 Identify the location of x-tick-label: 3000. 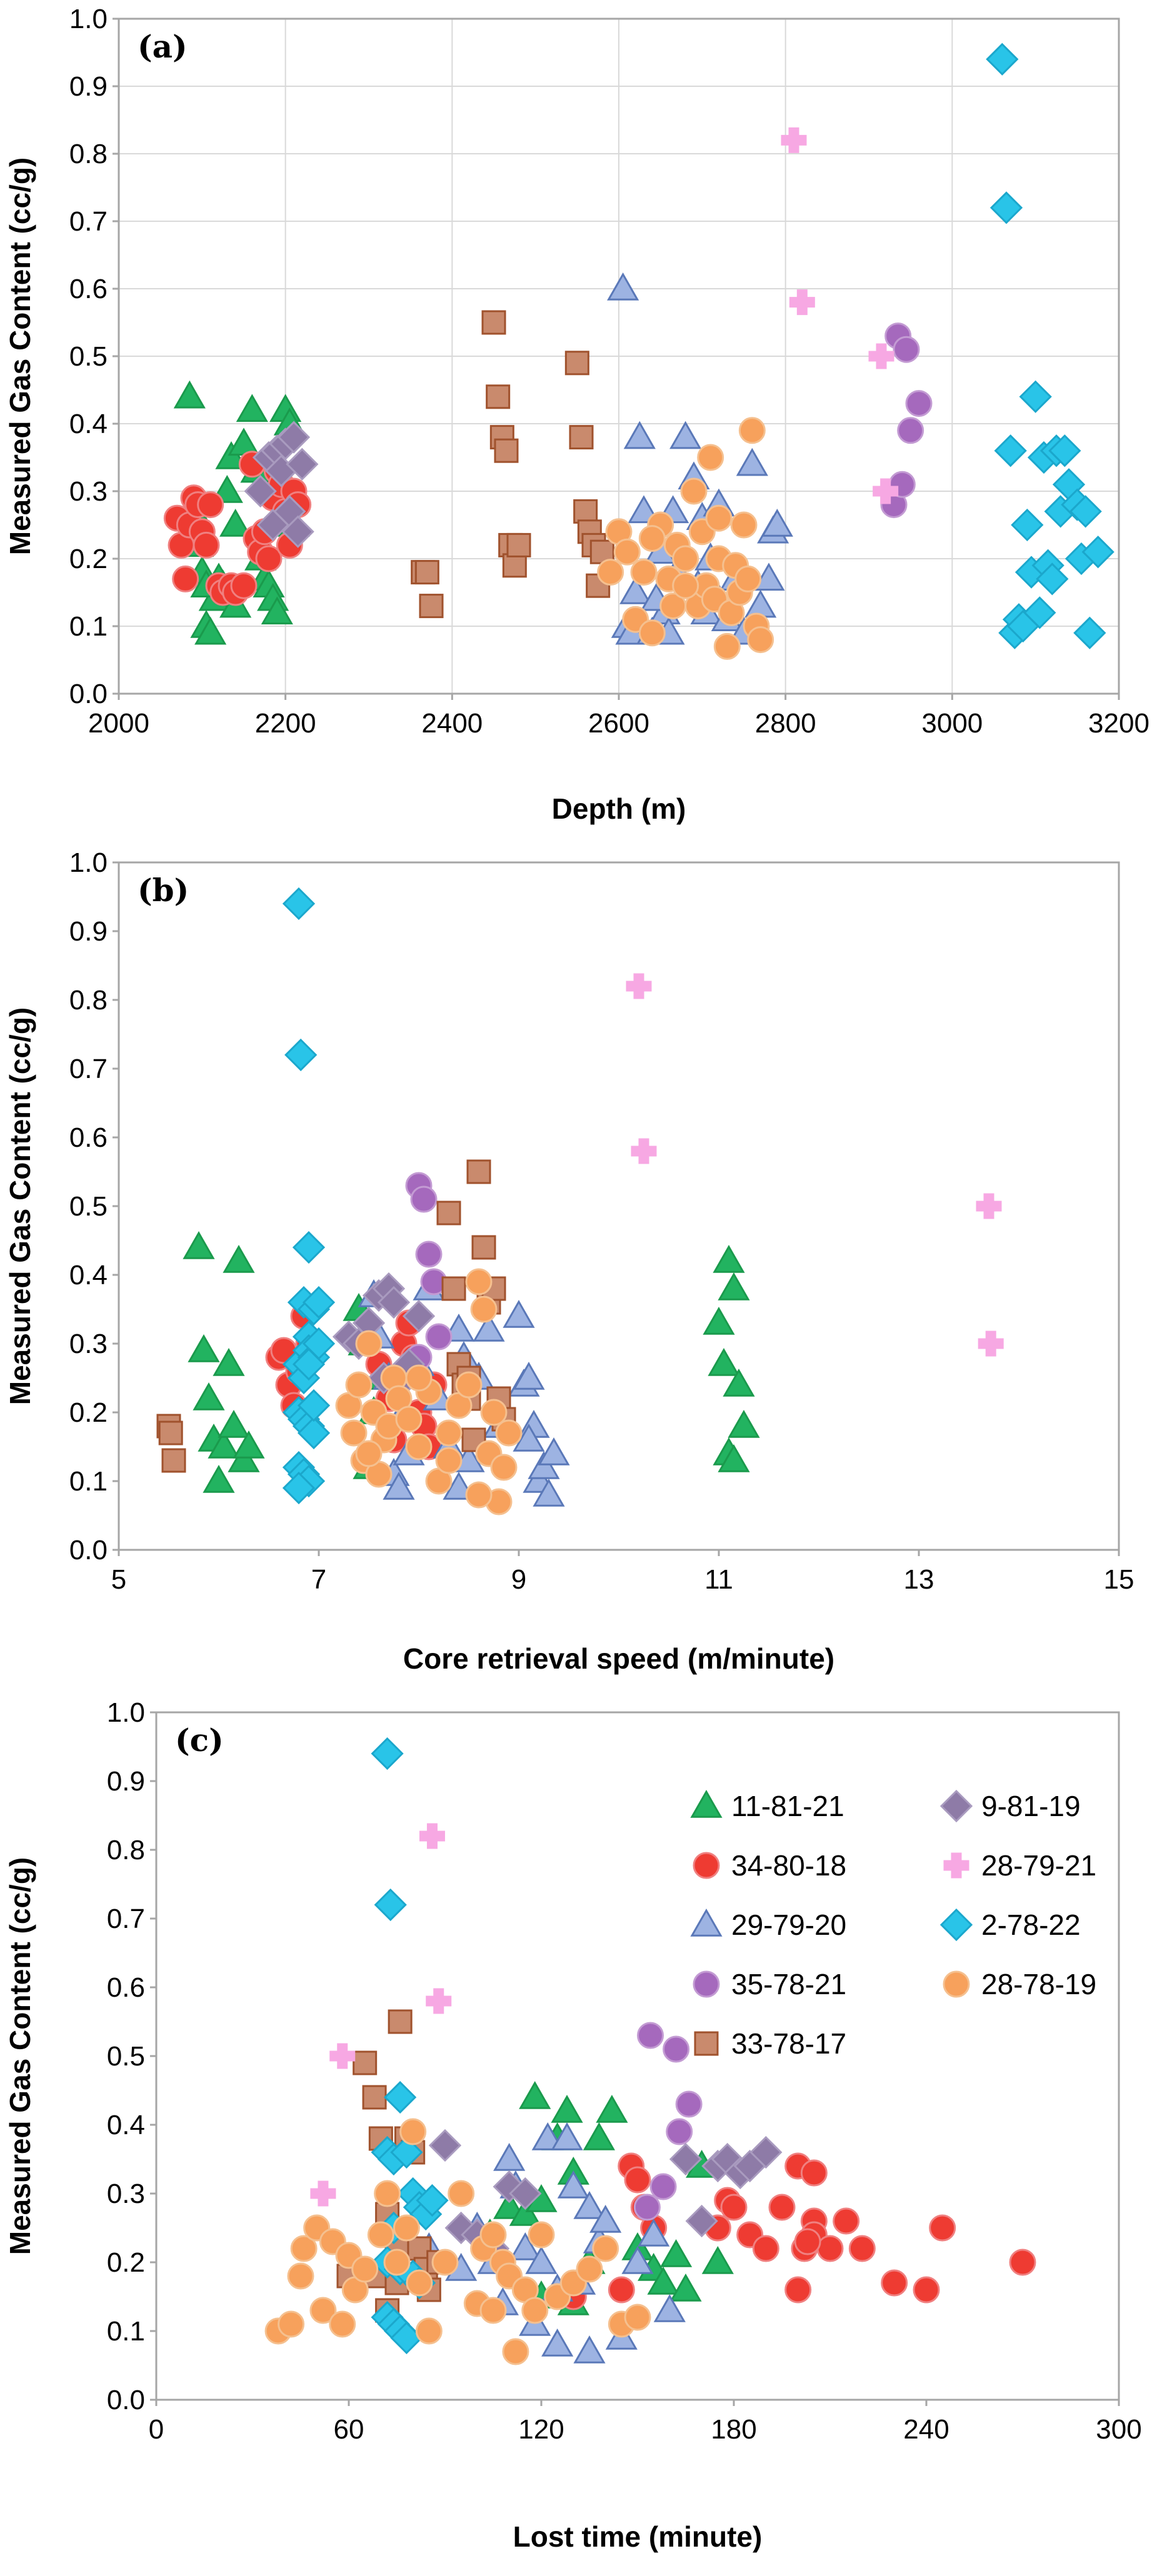
(952, 723).